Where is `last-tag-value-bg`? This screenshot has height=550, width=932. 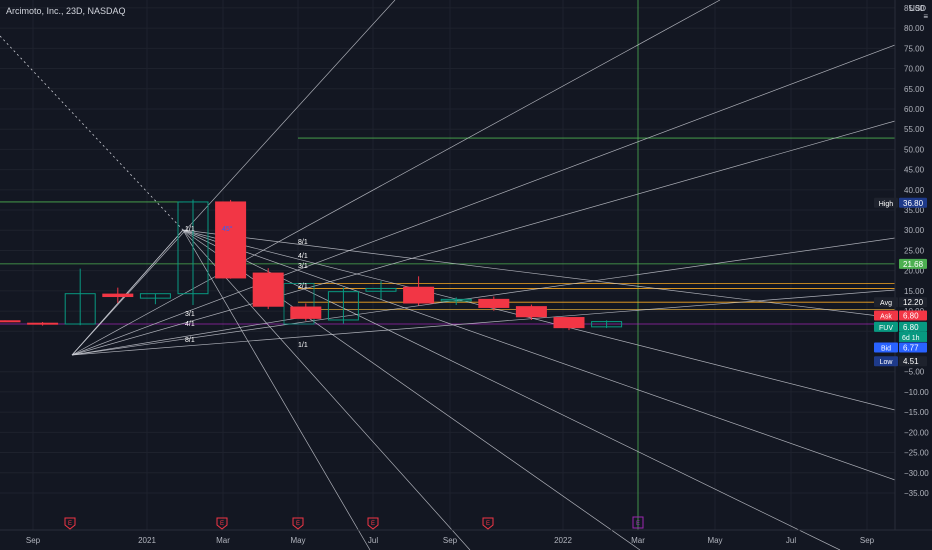
last-tag-value-bg is located at coordinates (913, 263).